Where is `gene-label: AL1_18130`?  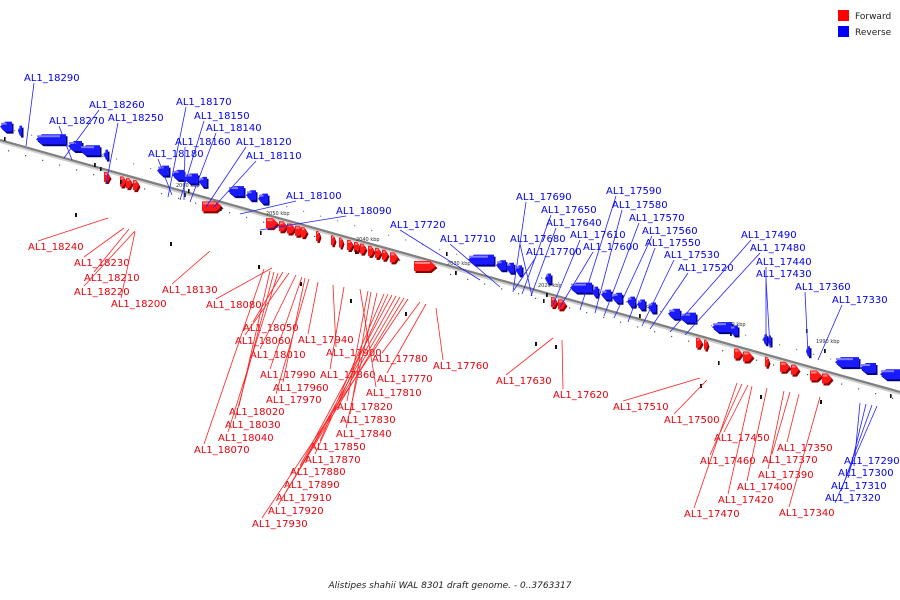 gene-label: AL1_18130 is located at coordinates (190, 290).